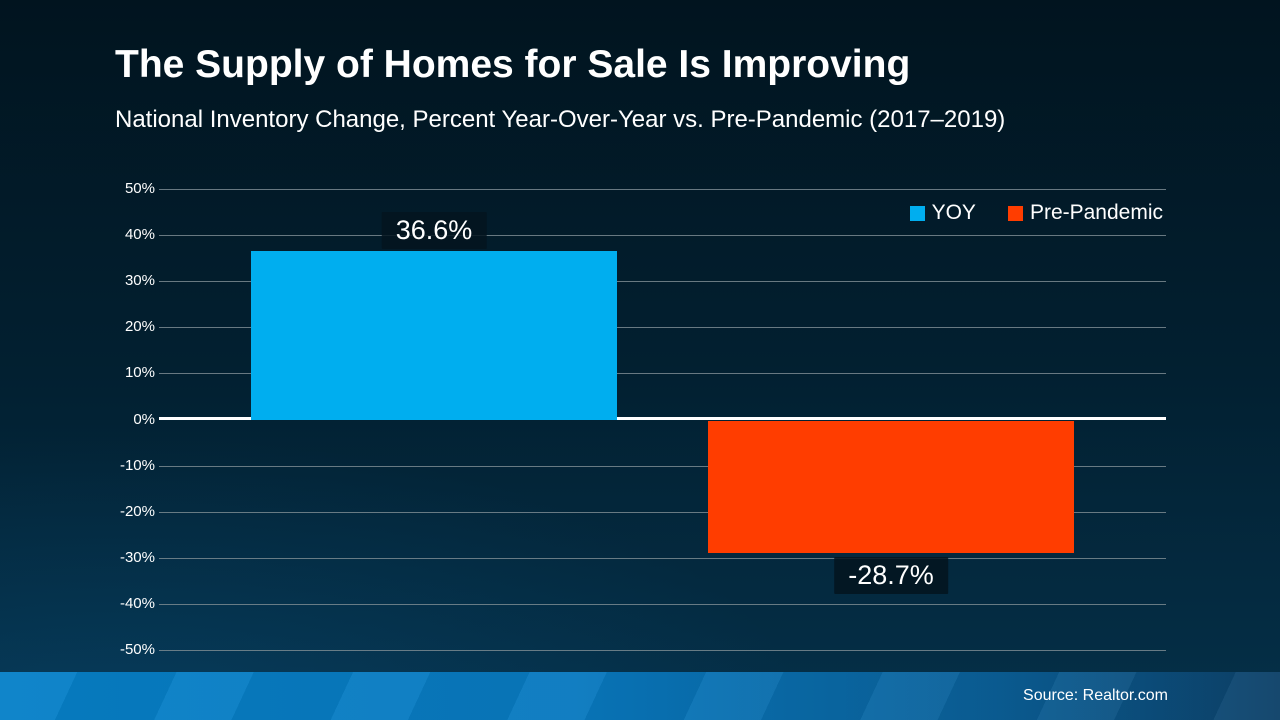 The width and height of the screenshot is (1280, 720). Describe the element at coordinates (891, 576) in the screenshot. I see `value-label-pre-pandemic: -28.7%` at that location.